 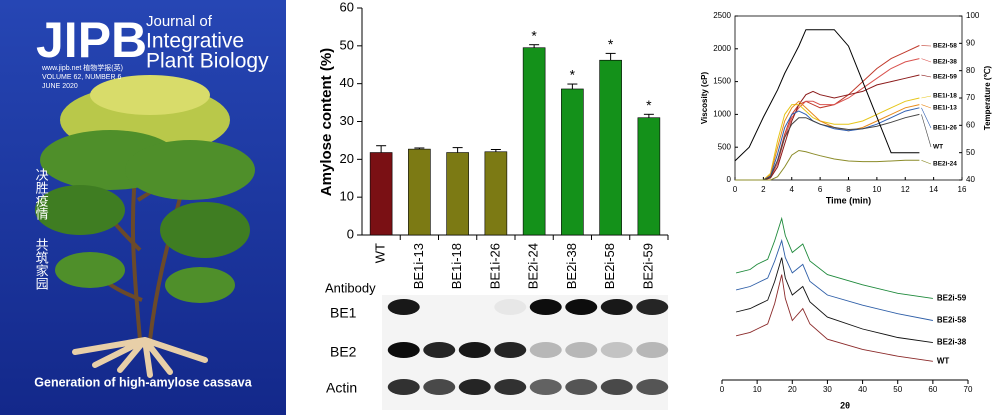 What do you see at coordinates (347, 196) in the screenshot?
I see `y-tick-label: 10` at bounding box center [347, 196].